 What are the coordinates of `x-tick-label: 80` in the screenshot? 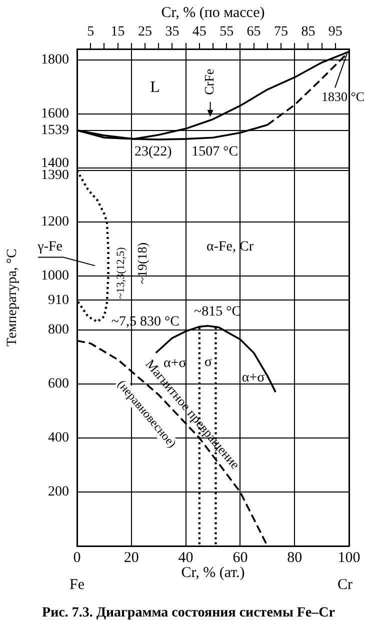 It's located at (294, 558).